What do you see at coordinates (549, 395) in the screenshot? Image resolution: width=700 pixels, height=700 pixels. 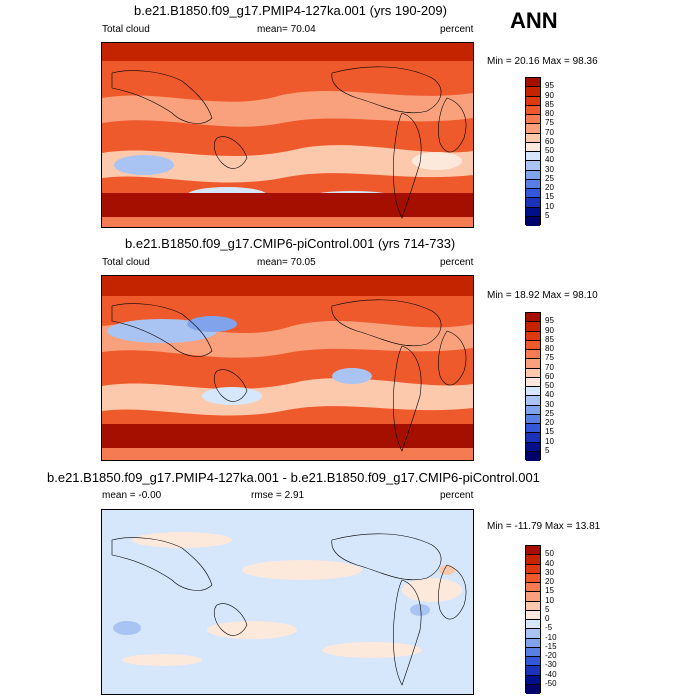 I see `panel2-colorbar-label: 40` at bounding box center [549, 395].